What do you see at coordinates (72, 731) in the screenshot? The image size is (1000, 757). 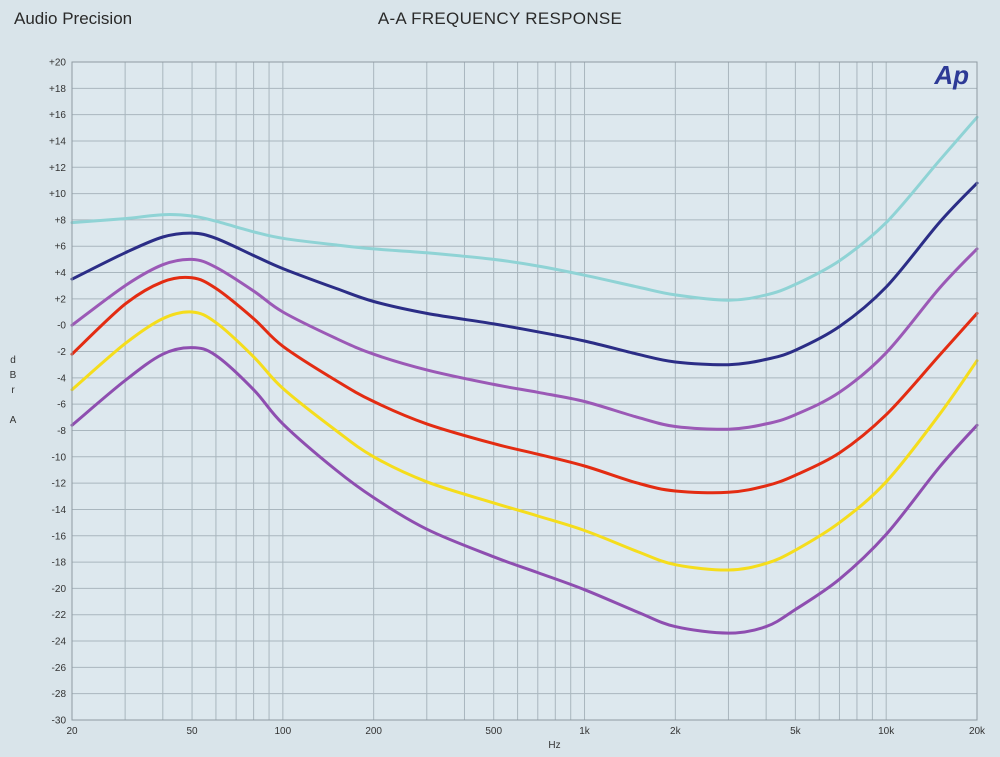 I see `x-tick-label: 20` at bounding box center [72, 731].